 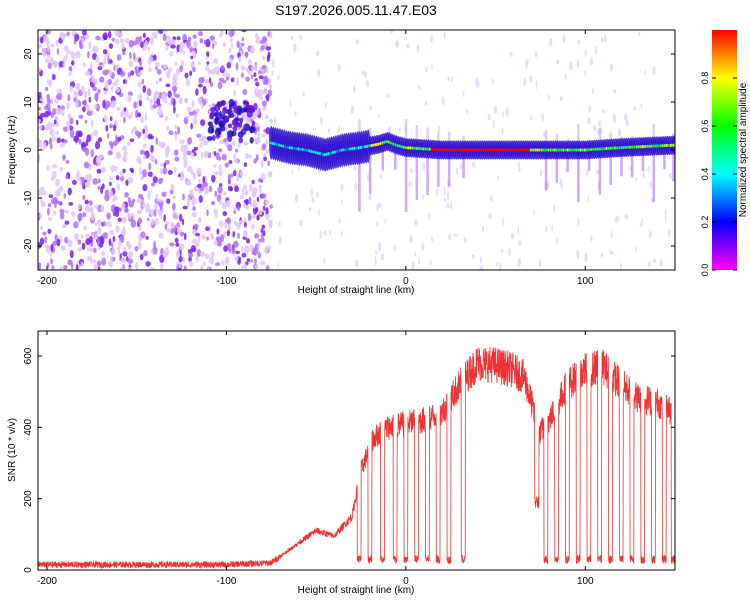 What do you see at coordinates (718, 174) in the screenshot?
I see `colorbar-ticks: 0.0 0.2 0.4 0.6 0.8` at bounding box center [718, 174].